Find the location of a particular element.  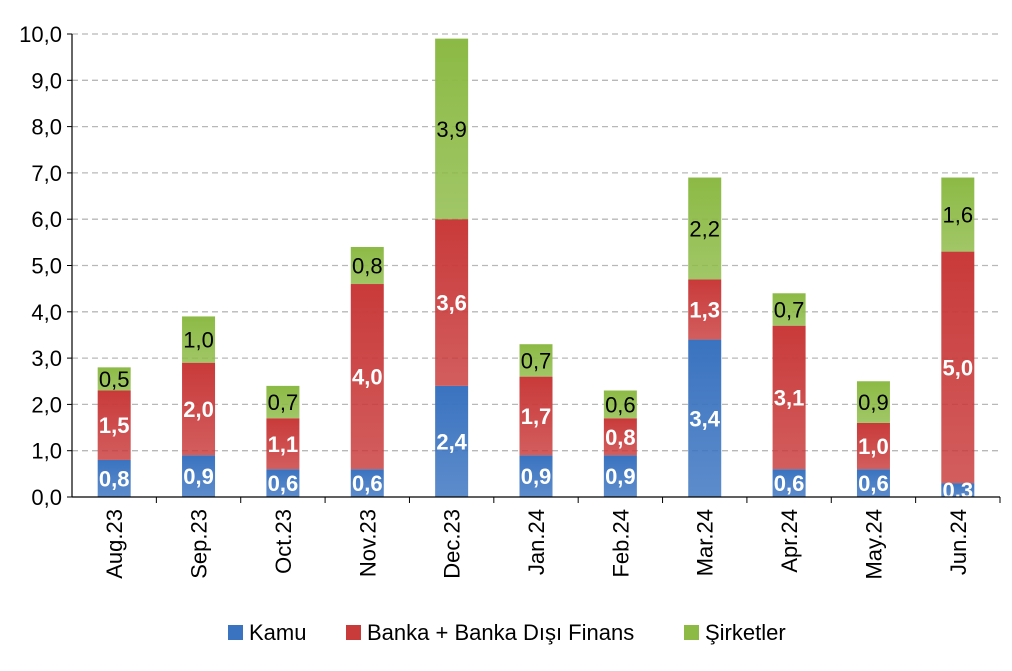

legend-label: Şirketler is located at coordinates (745, 632).